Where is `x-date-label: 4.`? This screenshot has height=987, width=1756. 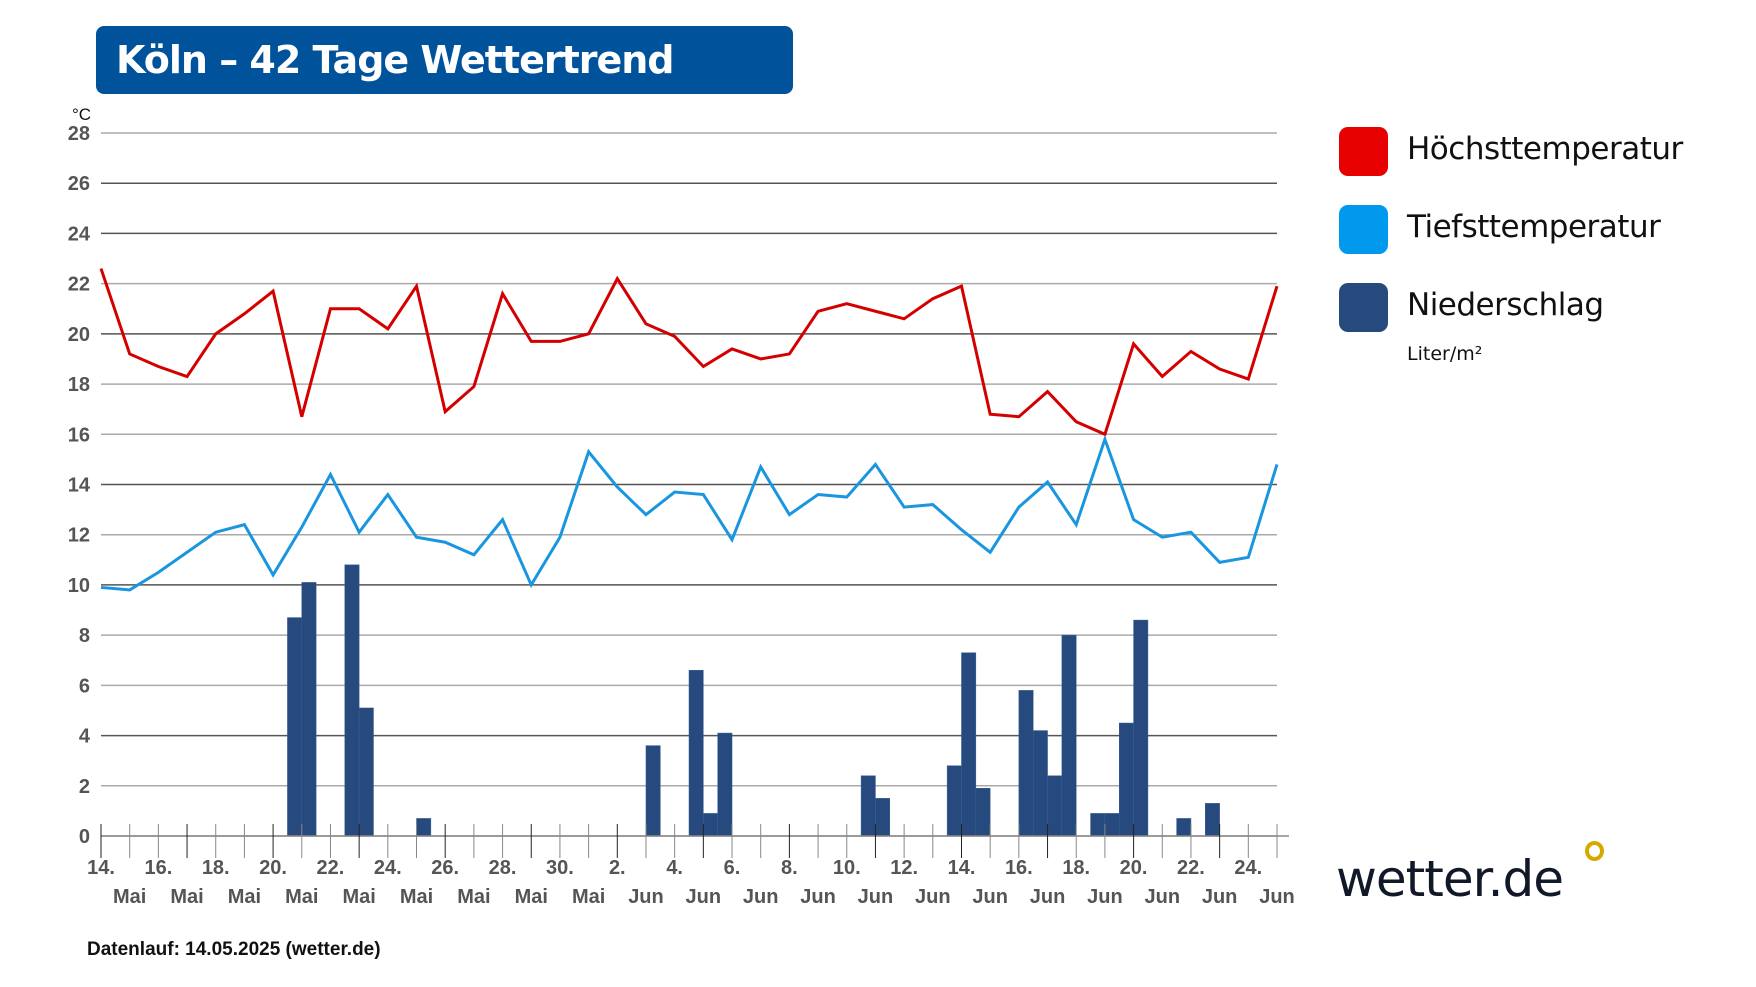 x-date-label: 4. is located at coordinates (674, 868).